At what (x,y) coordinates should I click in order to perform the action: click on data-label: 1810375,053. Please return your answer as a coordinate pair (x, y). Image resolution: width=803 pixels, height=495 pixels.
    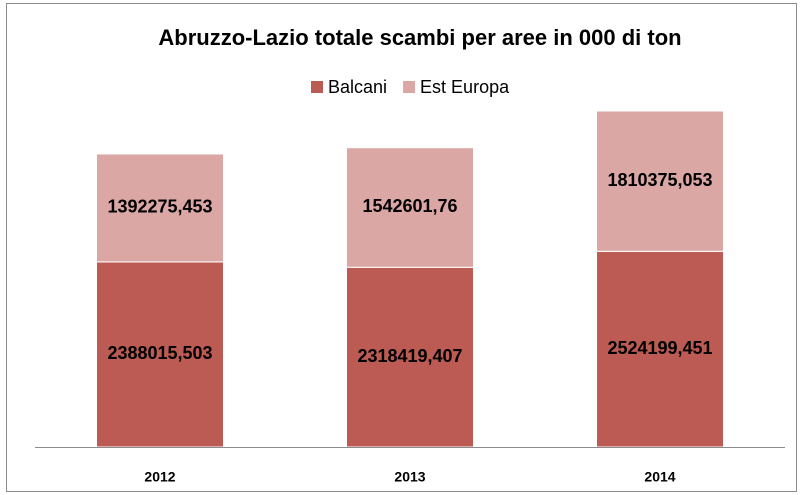
    Looking at the image, I should click on (659, 180).